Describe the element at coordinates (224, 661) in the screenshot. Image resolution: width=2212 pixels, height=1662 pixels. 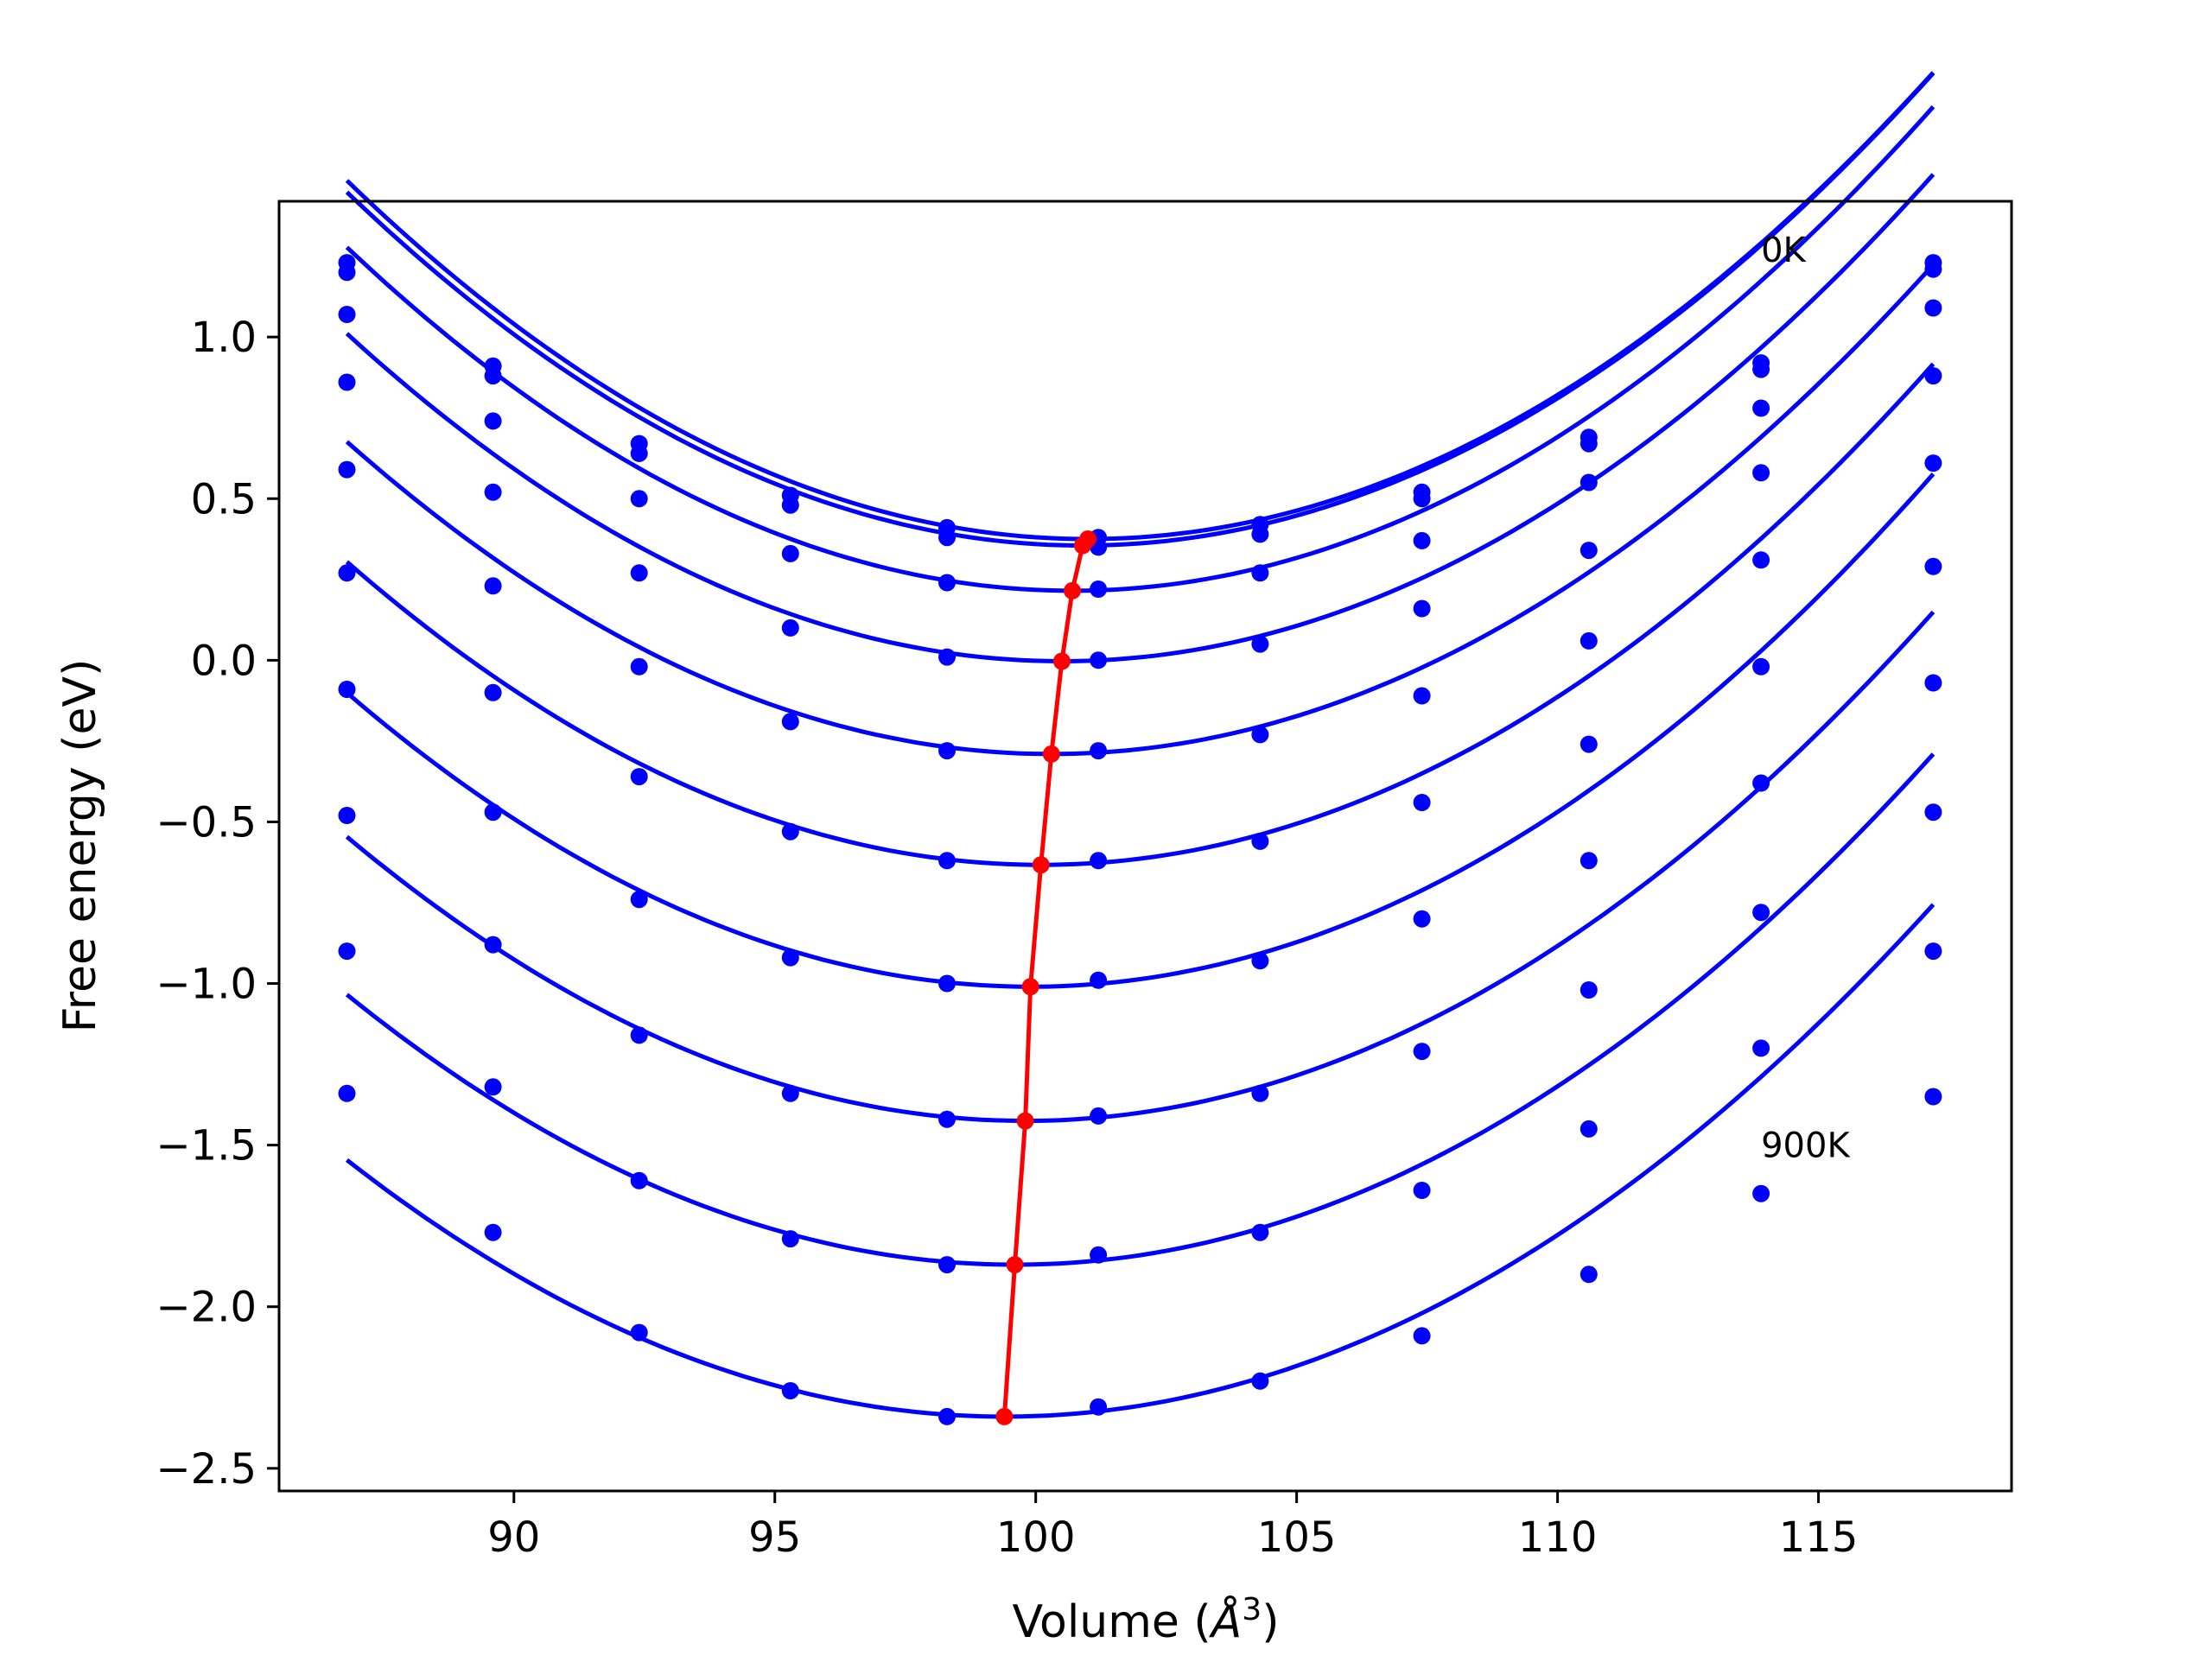
I see `y-tick-label: 0.0` at that location.